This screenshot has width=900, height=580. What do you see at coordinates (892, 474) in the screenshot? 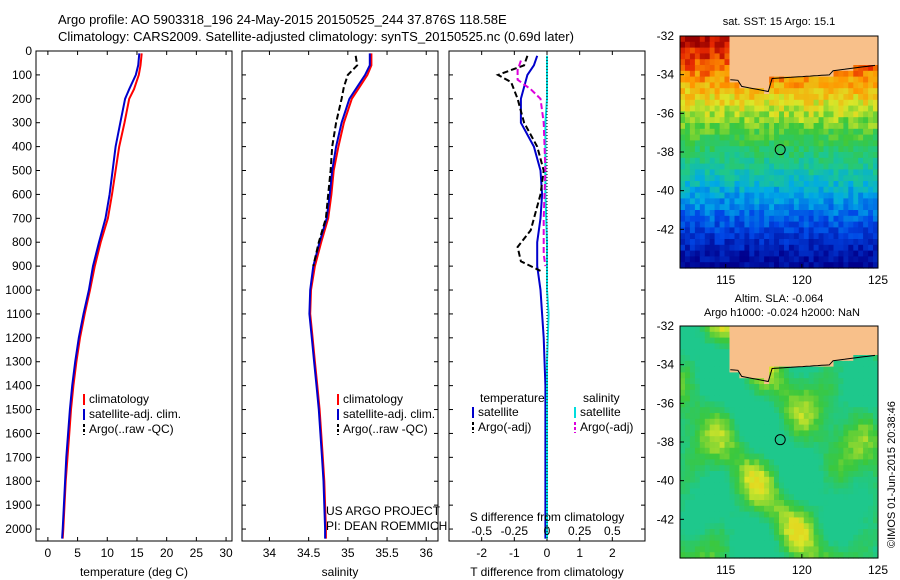
I see `credit-text: ©IMOS 01-Jun-2015 20:38:46` at bounding box center [892, 474].